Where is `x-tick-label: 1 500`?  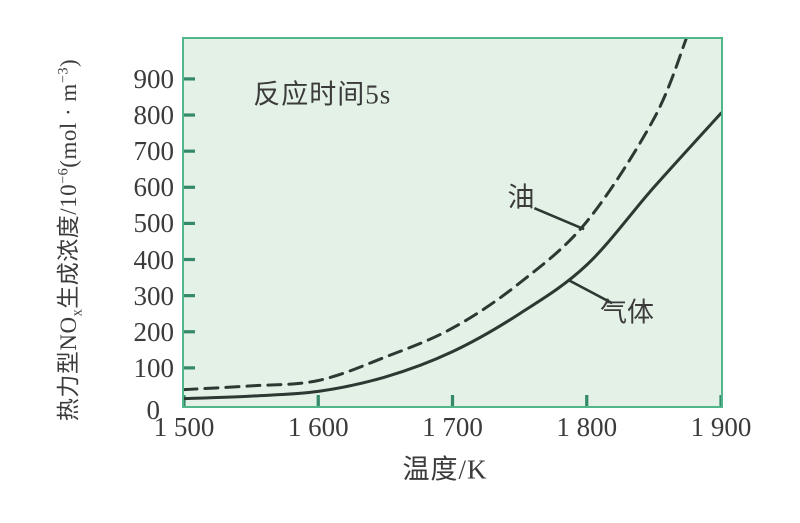
x-tick-label: 1 500 is located at coordinates (184, 427).